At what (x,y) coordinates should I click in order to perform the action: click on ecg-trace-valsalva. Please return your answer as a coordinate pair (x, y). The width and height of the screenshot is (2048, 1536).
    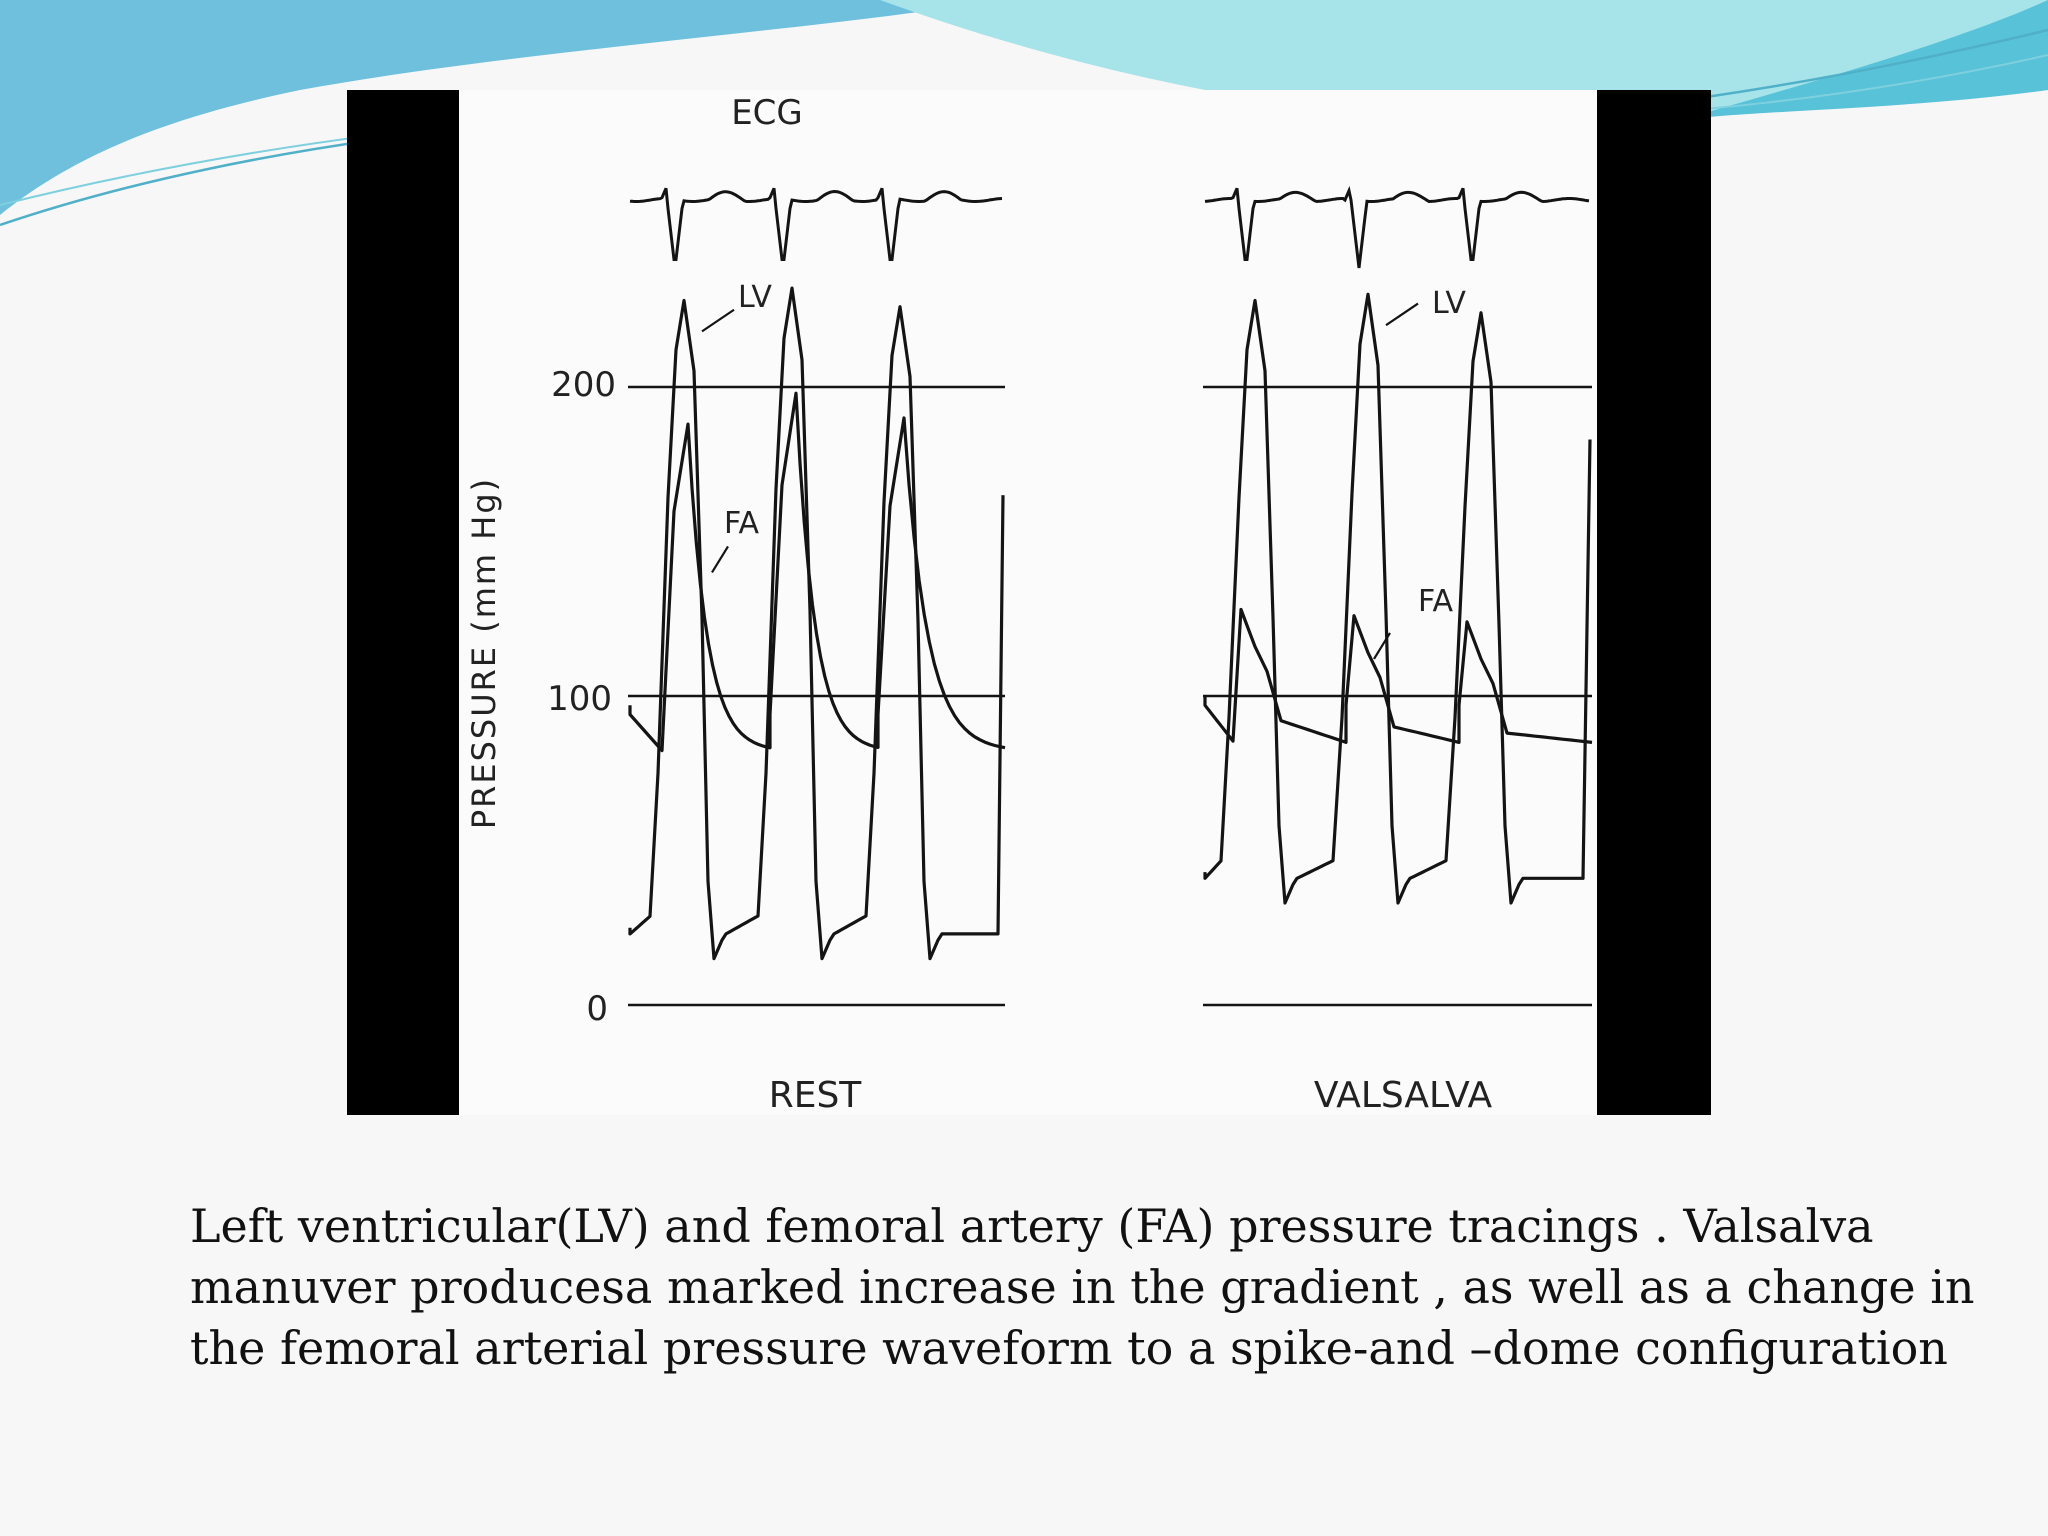
    Looking at the image, I should click on (1397, 227).